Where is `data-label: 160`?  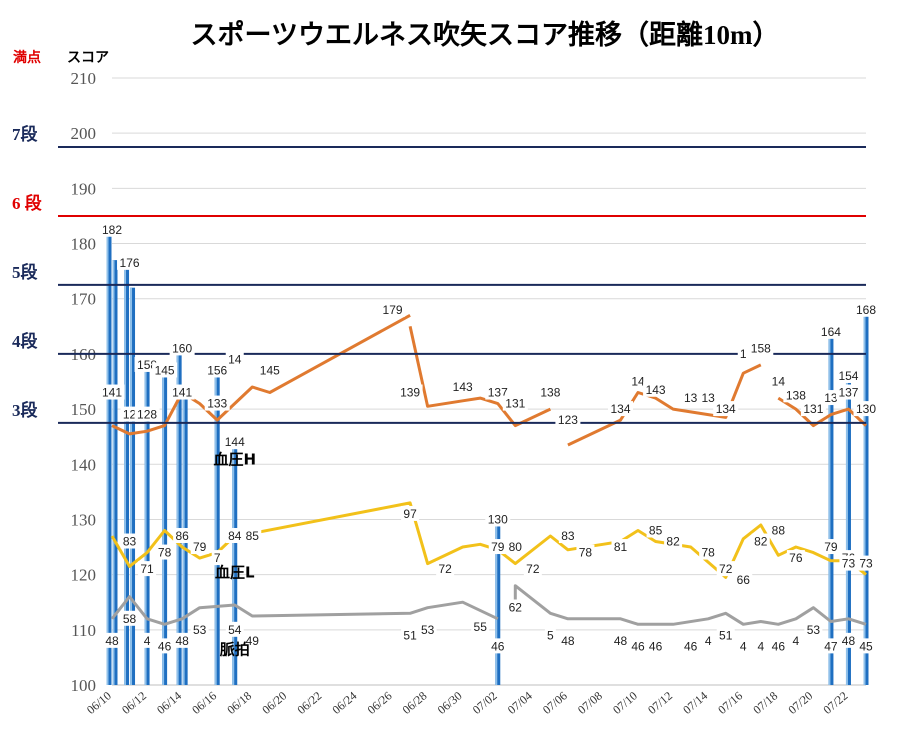
data-label: 160 is located at coordinates (182, 348).